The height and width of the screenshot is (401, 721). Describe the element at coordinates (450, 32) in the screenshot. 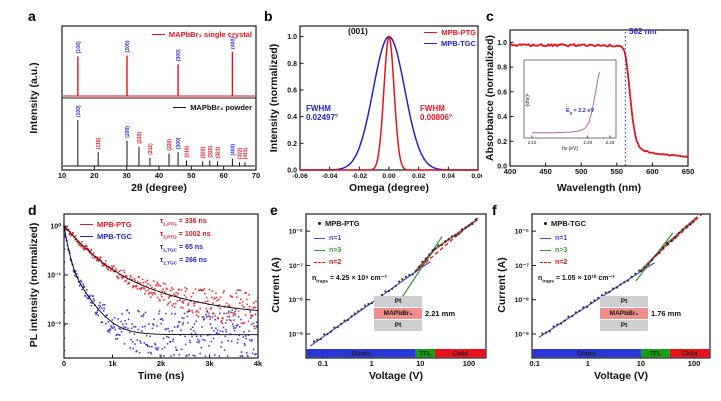

I see `legend-mpb-ptg: MPB-PTG` at that location.